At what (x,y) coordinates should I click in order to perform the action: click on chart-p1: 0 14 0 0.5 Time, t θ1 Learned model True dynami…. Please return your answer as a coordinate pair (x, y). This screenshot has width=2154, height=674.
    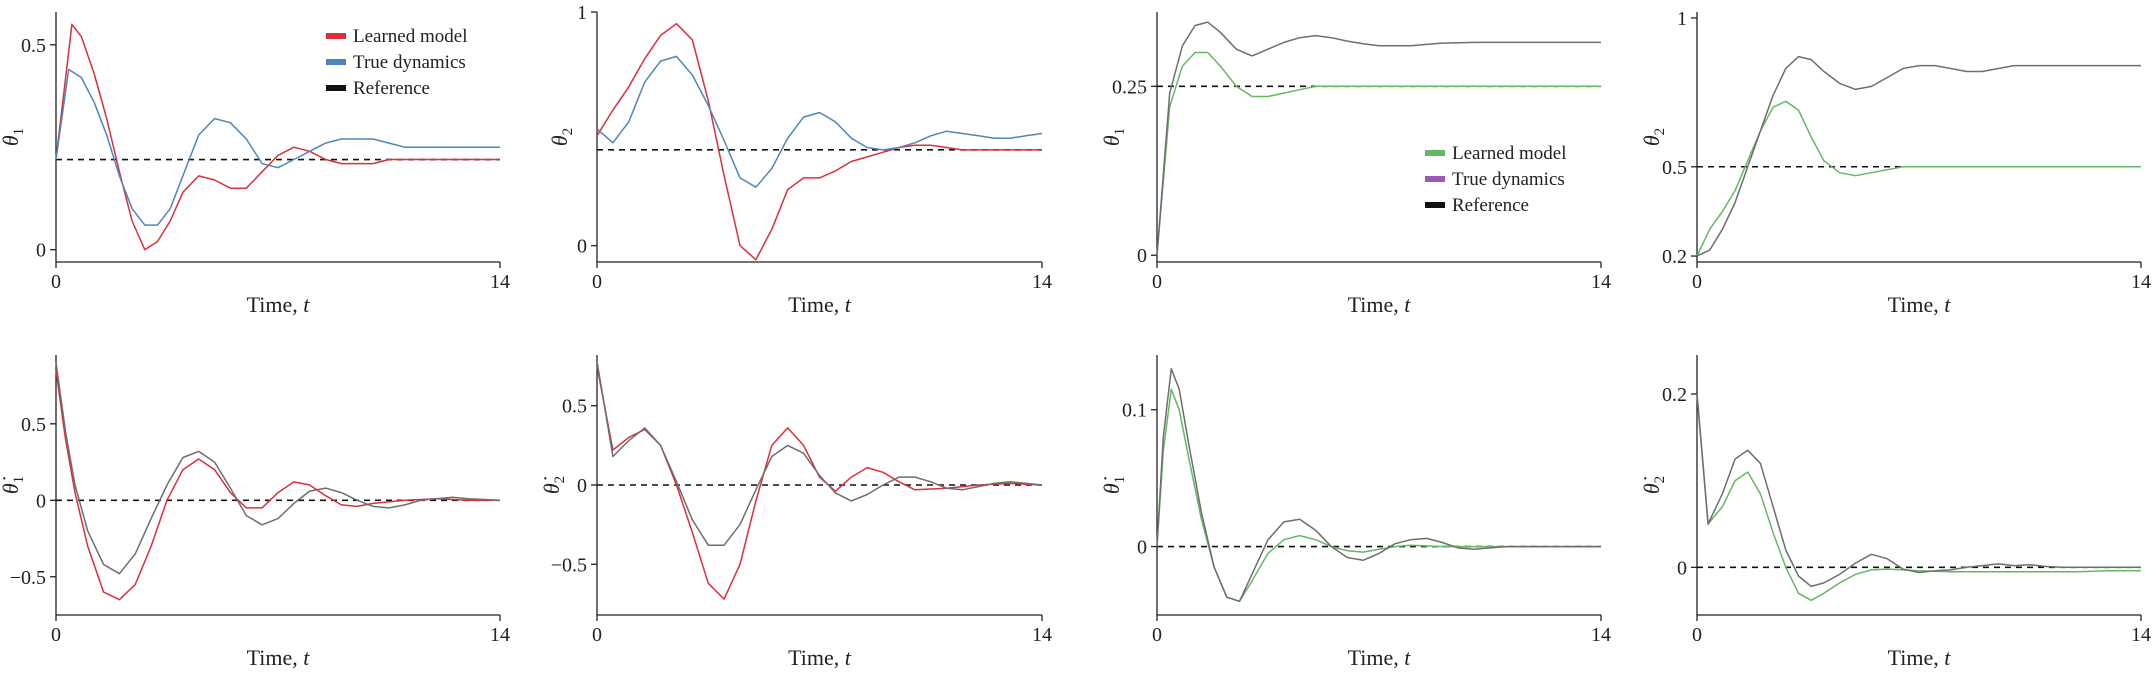
    Looking at the image, I should click on (255, 164).